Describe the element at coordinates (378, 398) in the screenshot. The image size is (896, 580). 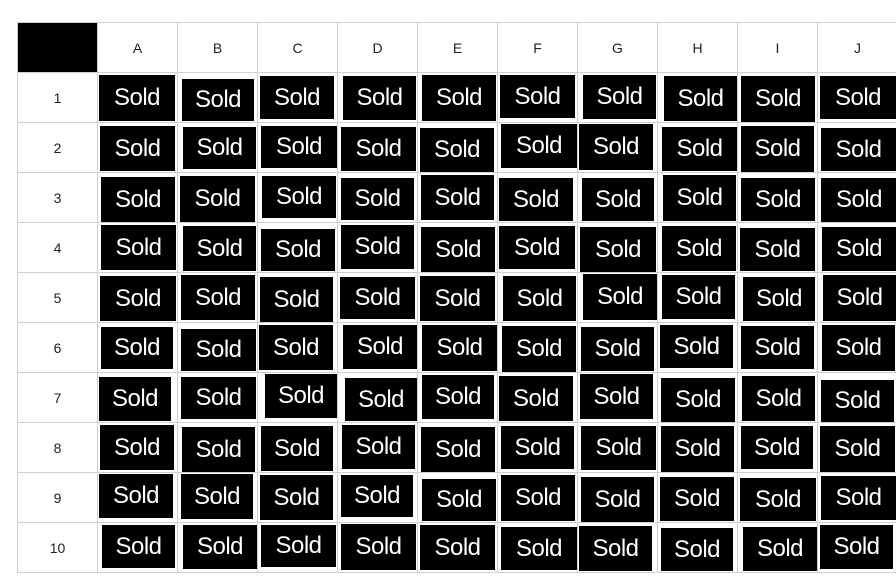
I see `seat-cell-d7: Sold` at that location.